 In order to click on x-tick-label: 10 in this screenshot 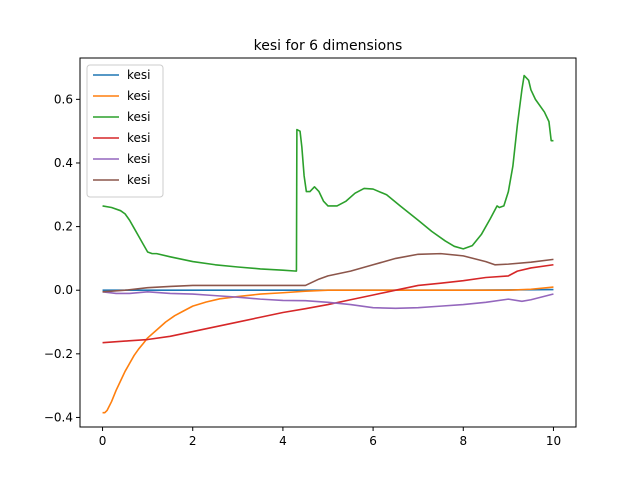, I will do `click(553, 441)`.